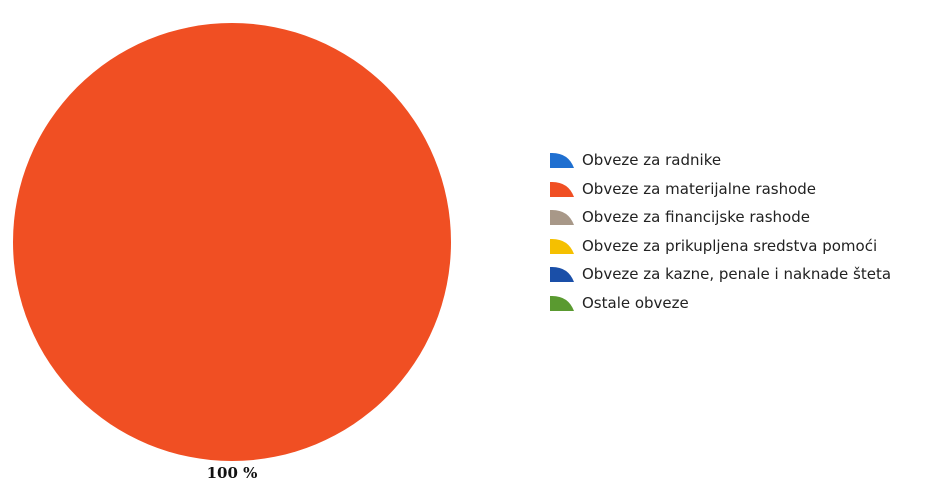 The width and height of the screenshot is (936, 483). Describe the element at coordinates (729, 246) in the screenshot. I see `legend-label: Obveze za prikupljena sredstva pomoći` at that location.